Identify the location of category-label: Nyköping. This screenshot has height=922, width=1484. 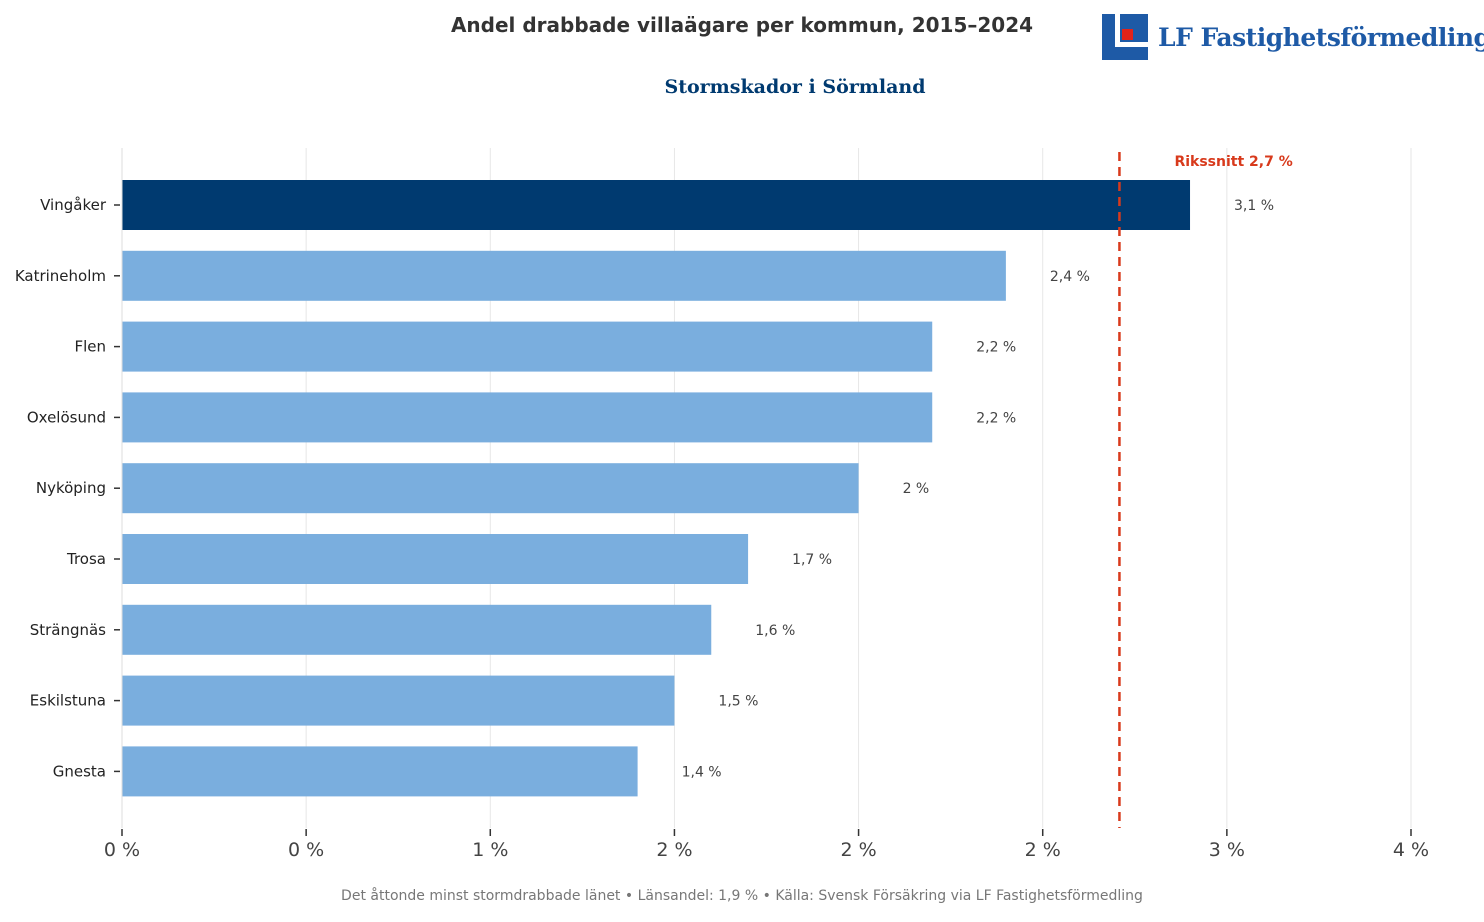
(71, 488).